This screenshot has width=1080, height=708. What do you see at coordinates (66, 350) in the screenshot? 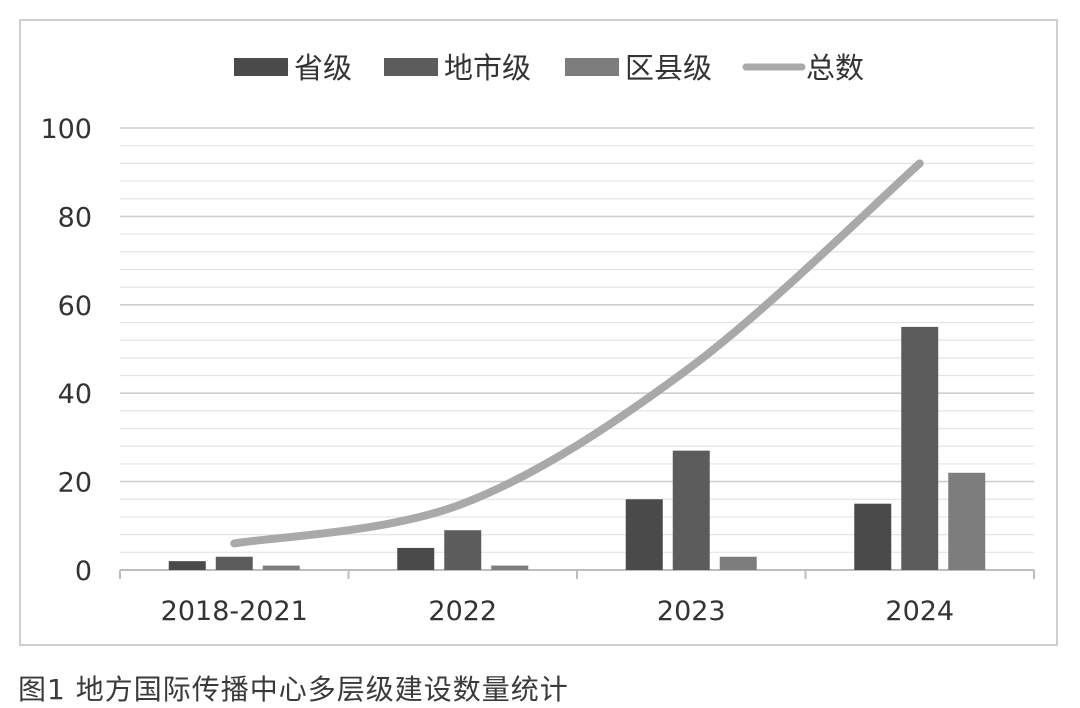
I see `y-axis-ticks: 0 20 40 60 80 100` at bounding box center [66, 350].